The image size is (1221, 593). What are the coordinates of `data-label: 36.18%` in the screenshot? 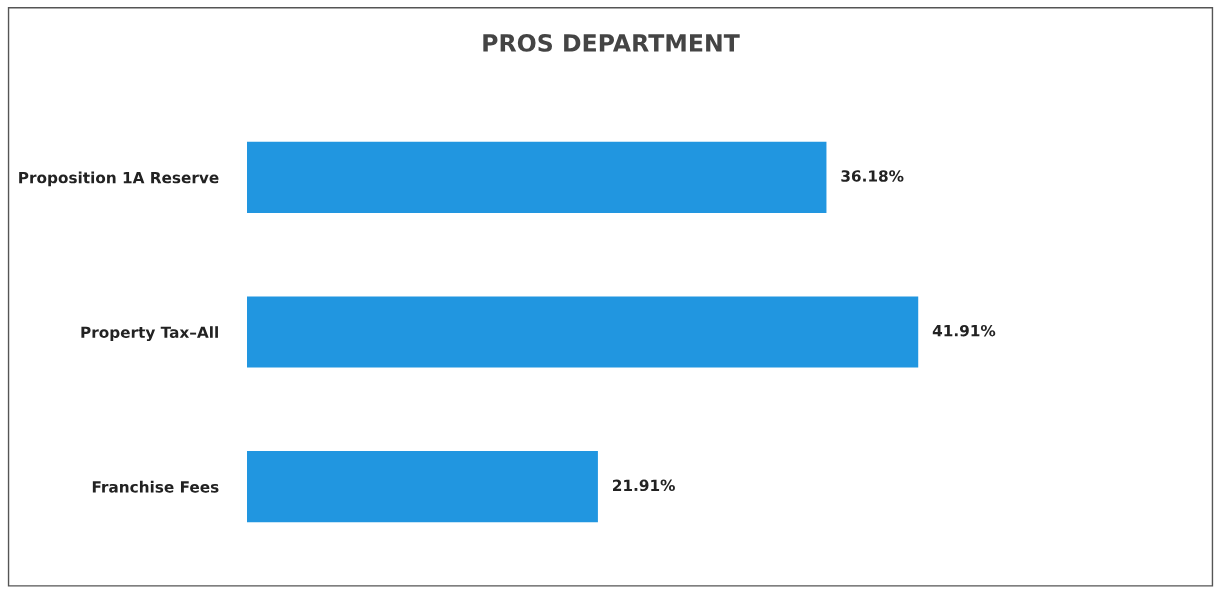 It's located at (872, 176).